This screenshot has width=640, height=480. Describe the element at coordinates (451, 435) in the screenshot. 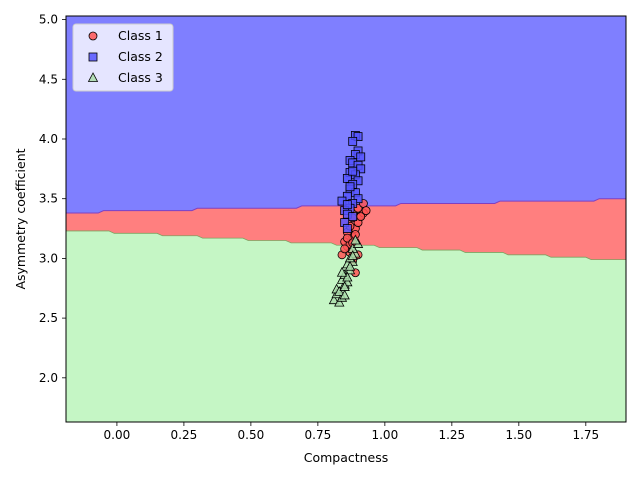

I see `x-tick-label: 1.25` at that location.